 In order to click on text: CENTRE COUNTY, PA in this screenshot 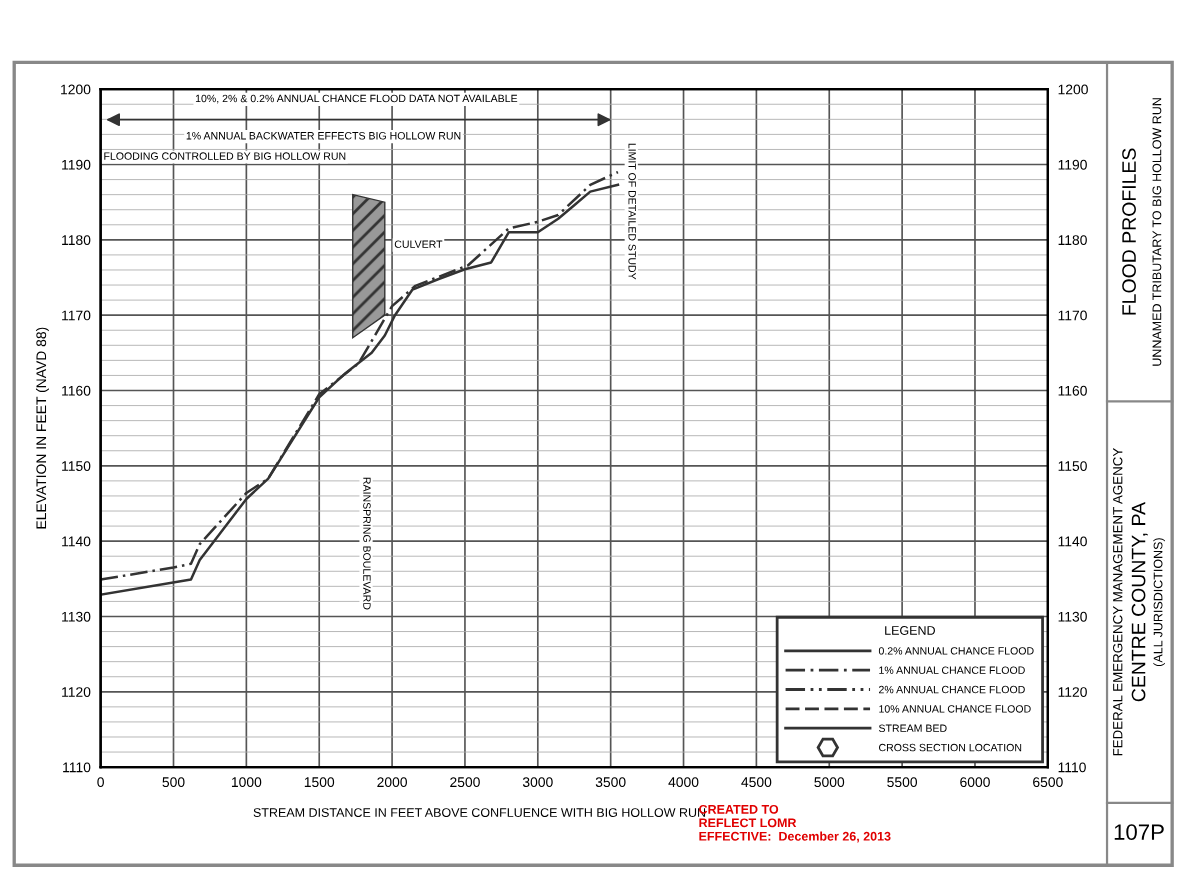, I will do `click(1139, 602)`.